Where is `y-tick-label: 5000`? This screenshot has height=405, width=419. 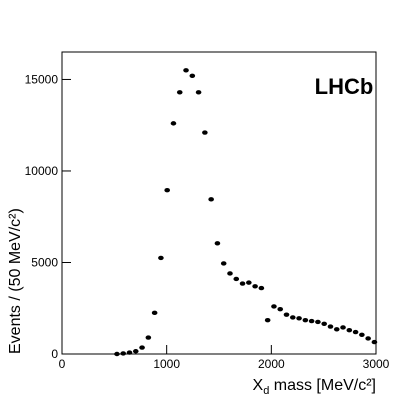 y-tick-label: 5000 is located at coordinates (44, 262).